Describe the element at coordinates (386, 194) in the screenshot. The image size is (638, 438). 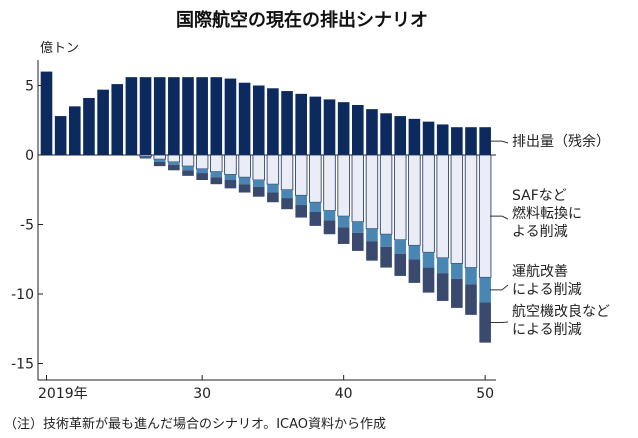
I see `bar-saf-2043` at that location.